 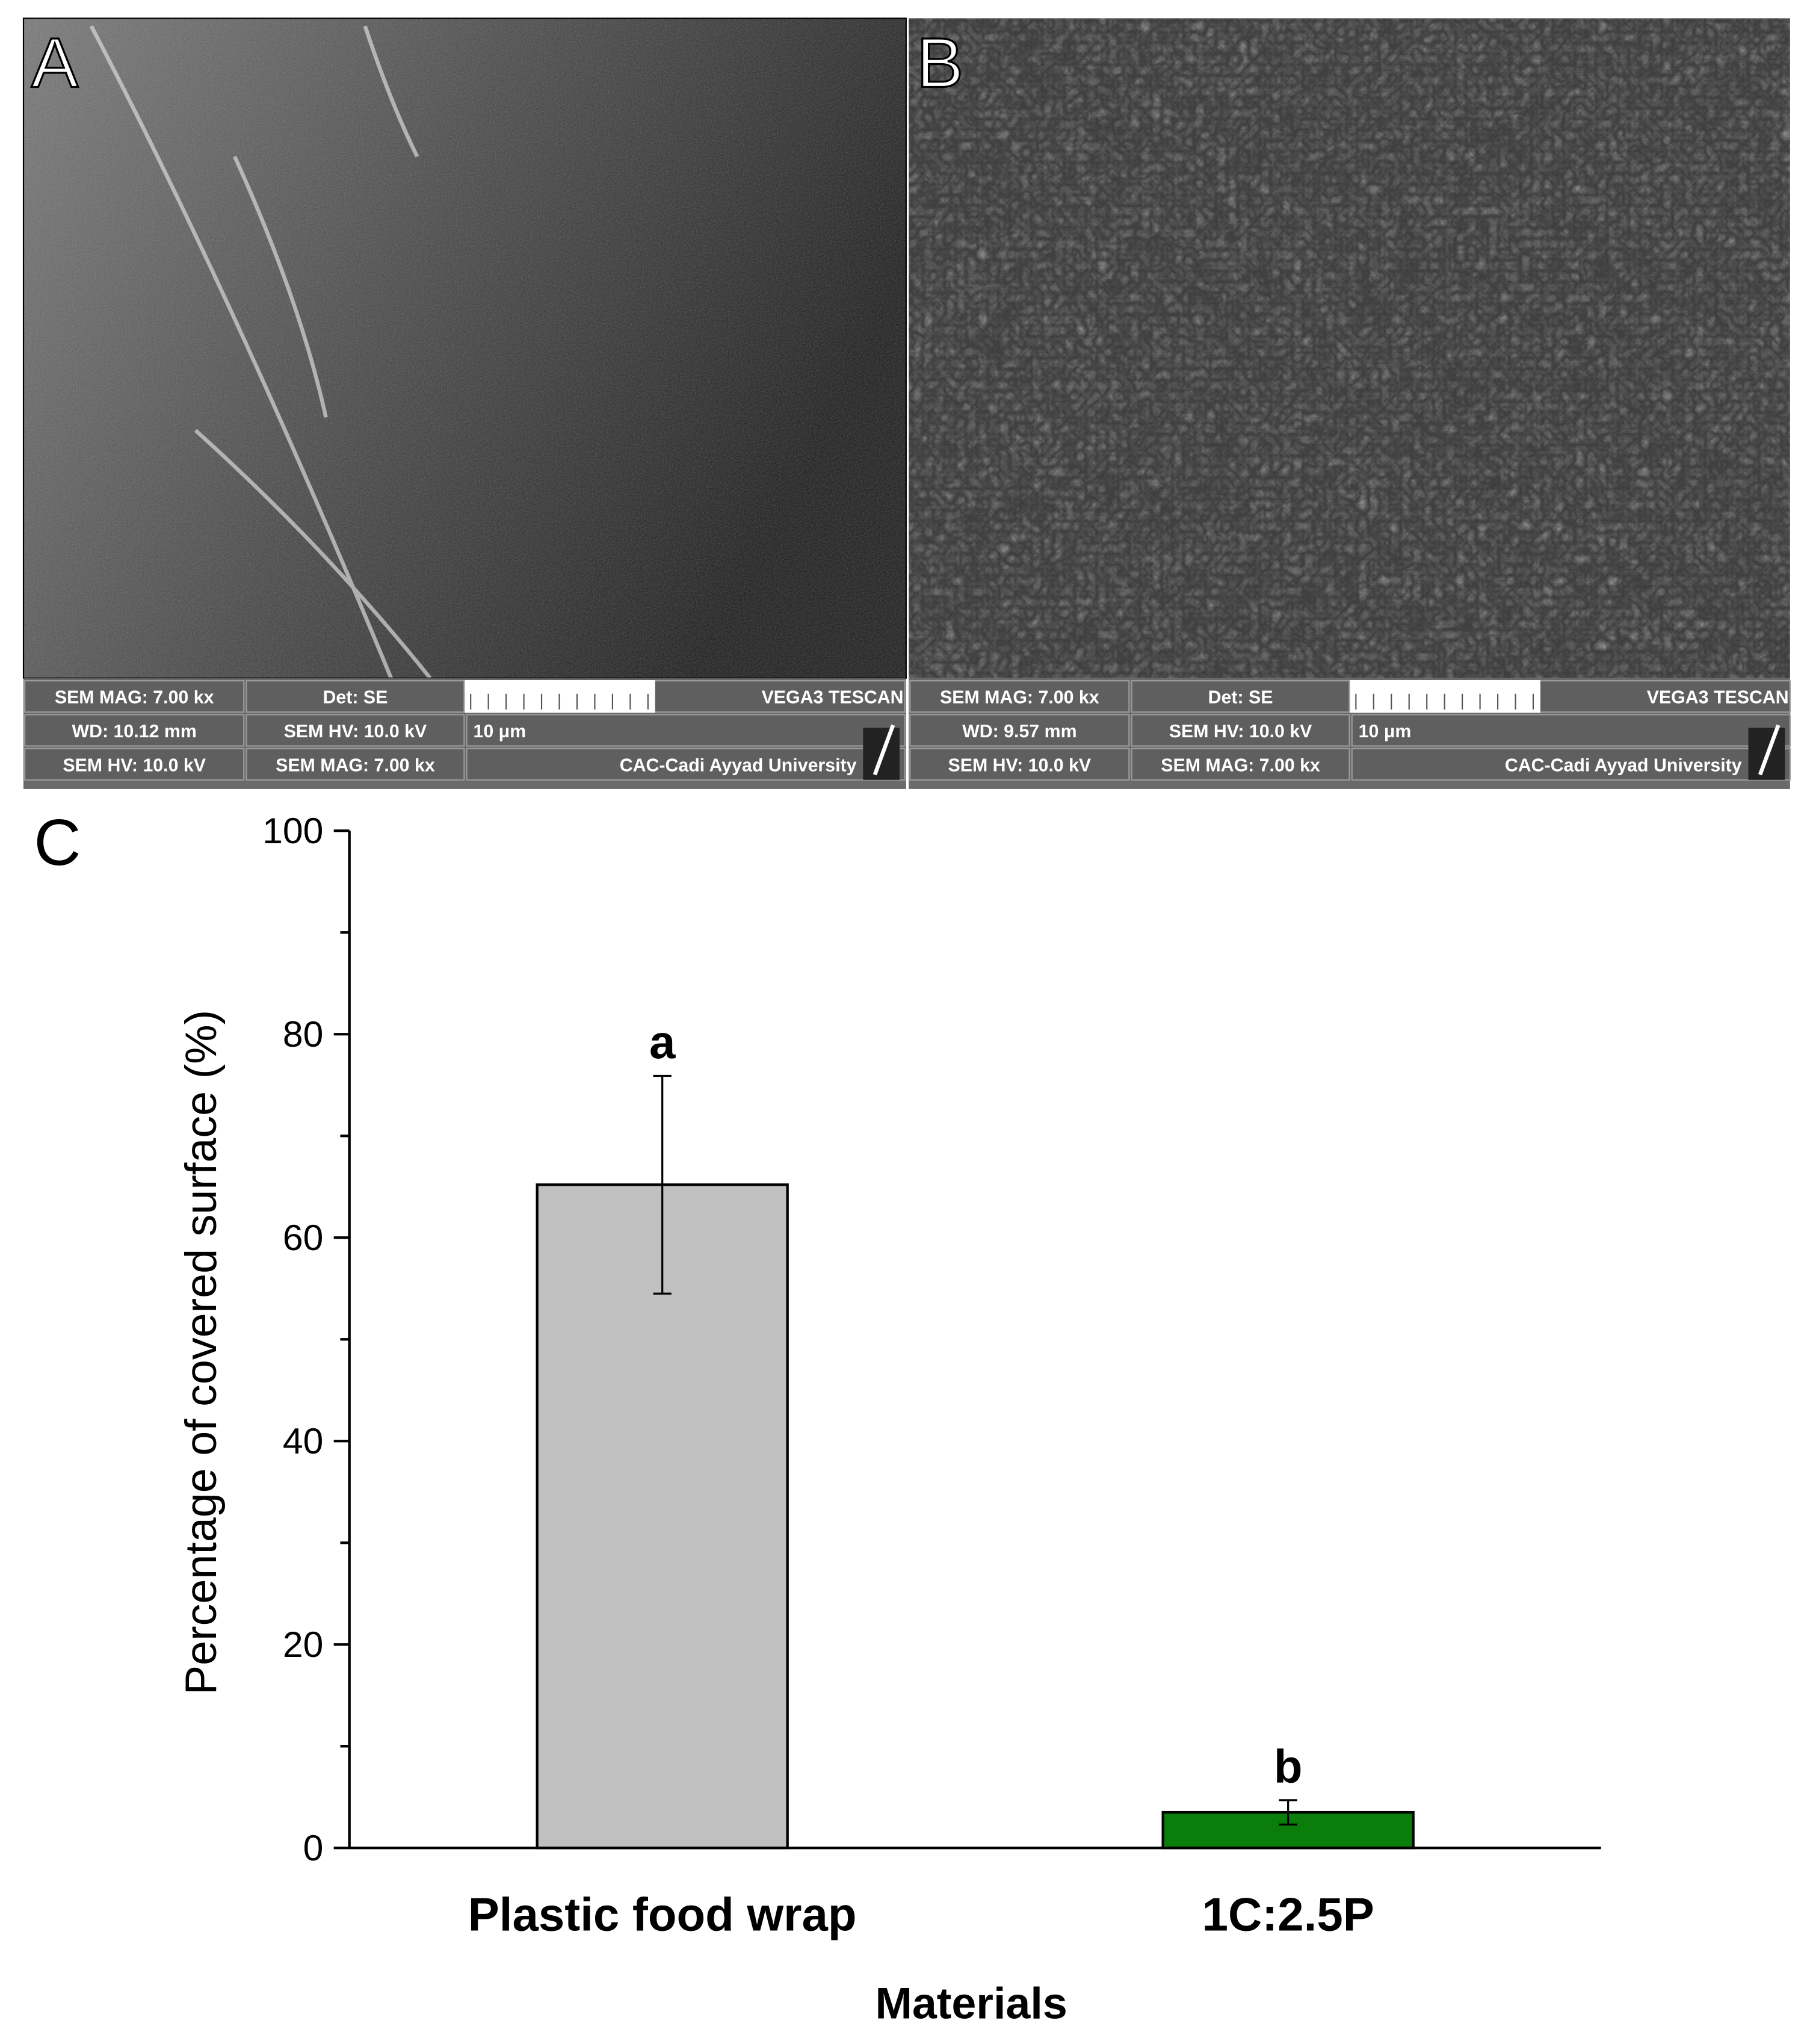 I want to click on x-tick-label: Plastic food wrap, so click(x=663, y=1914).